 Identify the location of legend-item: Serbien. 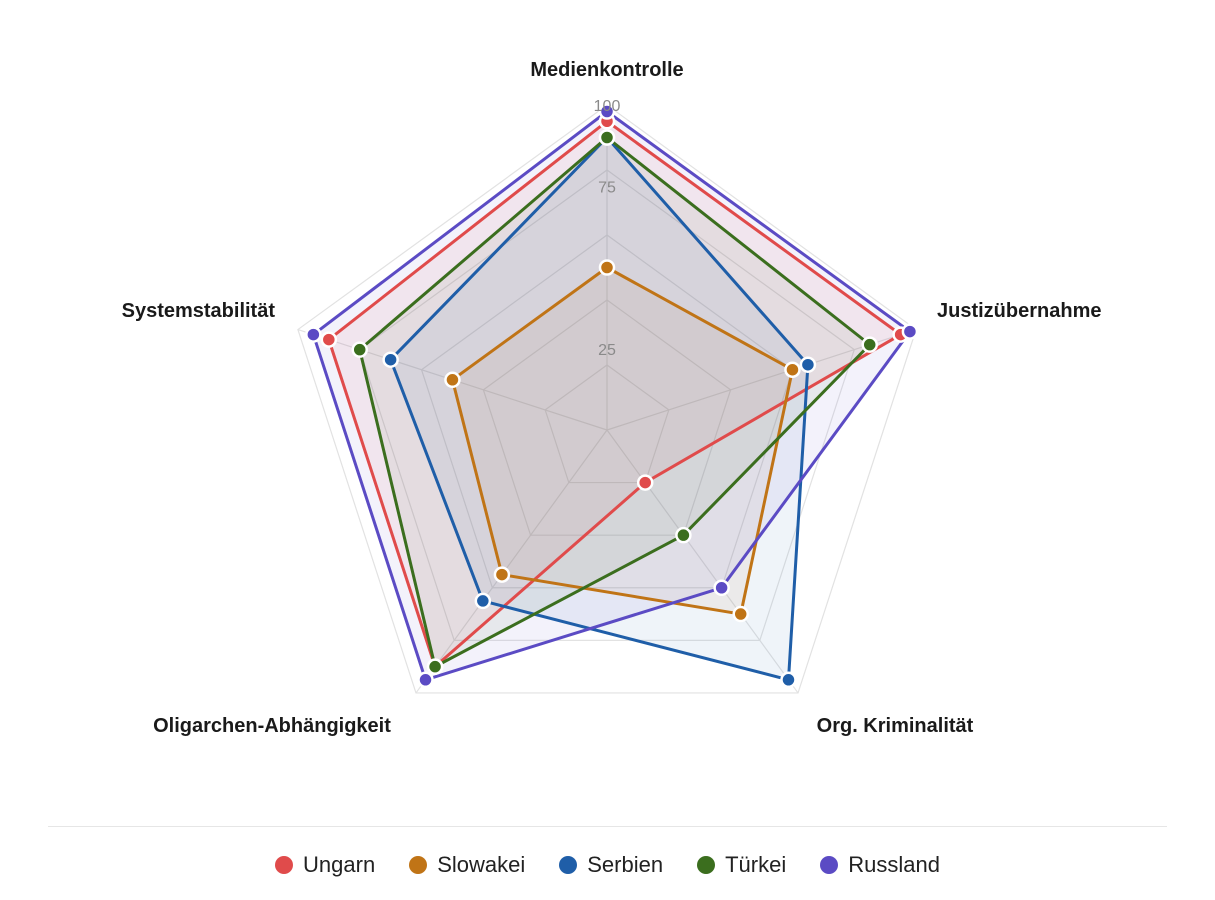
(611, 865).